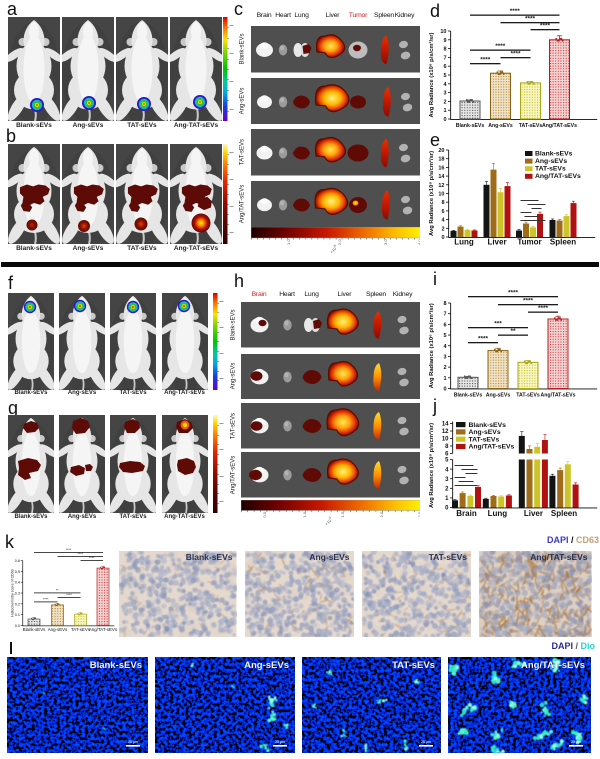 The height and width of the screenshot is (759, 600). What do you see at coordinates (385, 242) in the screenshot?
I see `svg-text: 3.0` at bounding box center [385, 242].